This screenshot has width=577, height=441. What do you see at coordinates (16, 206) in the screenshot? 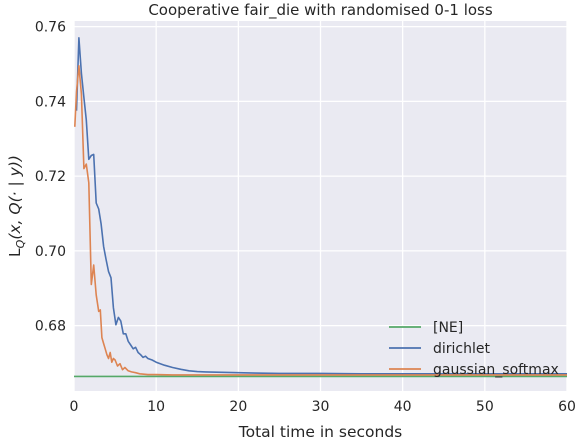
I see `y-axis-label: LQ(x, Q(· | y))` at bounding box center [16, 206].